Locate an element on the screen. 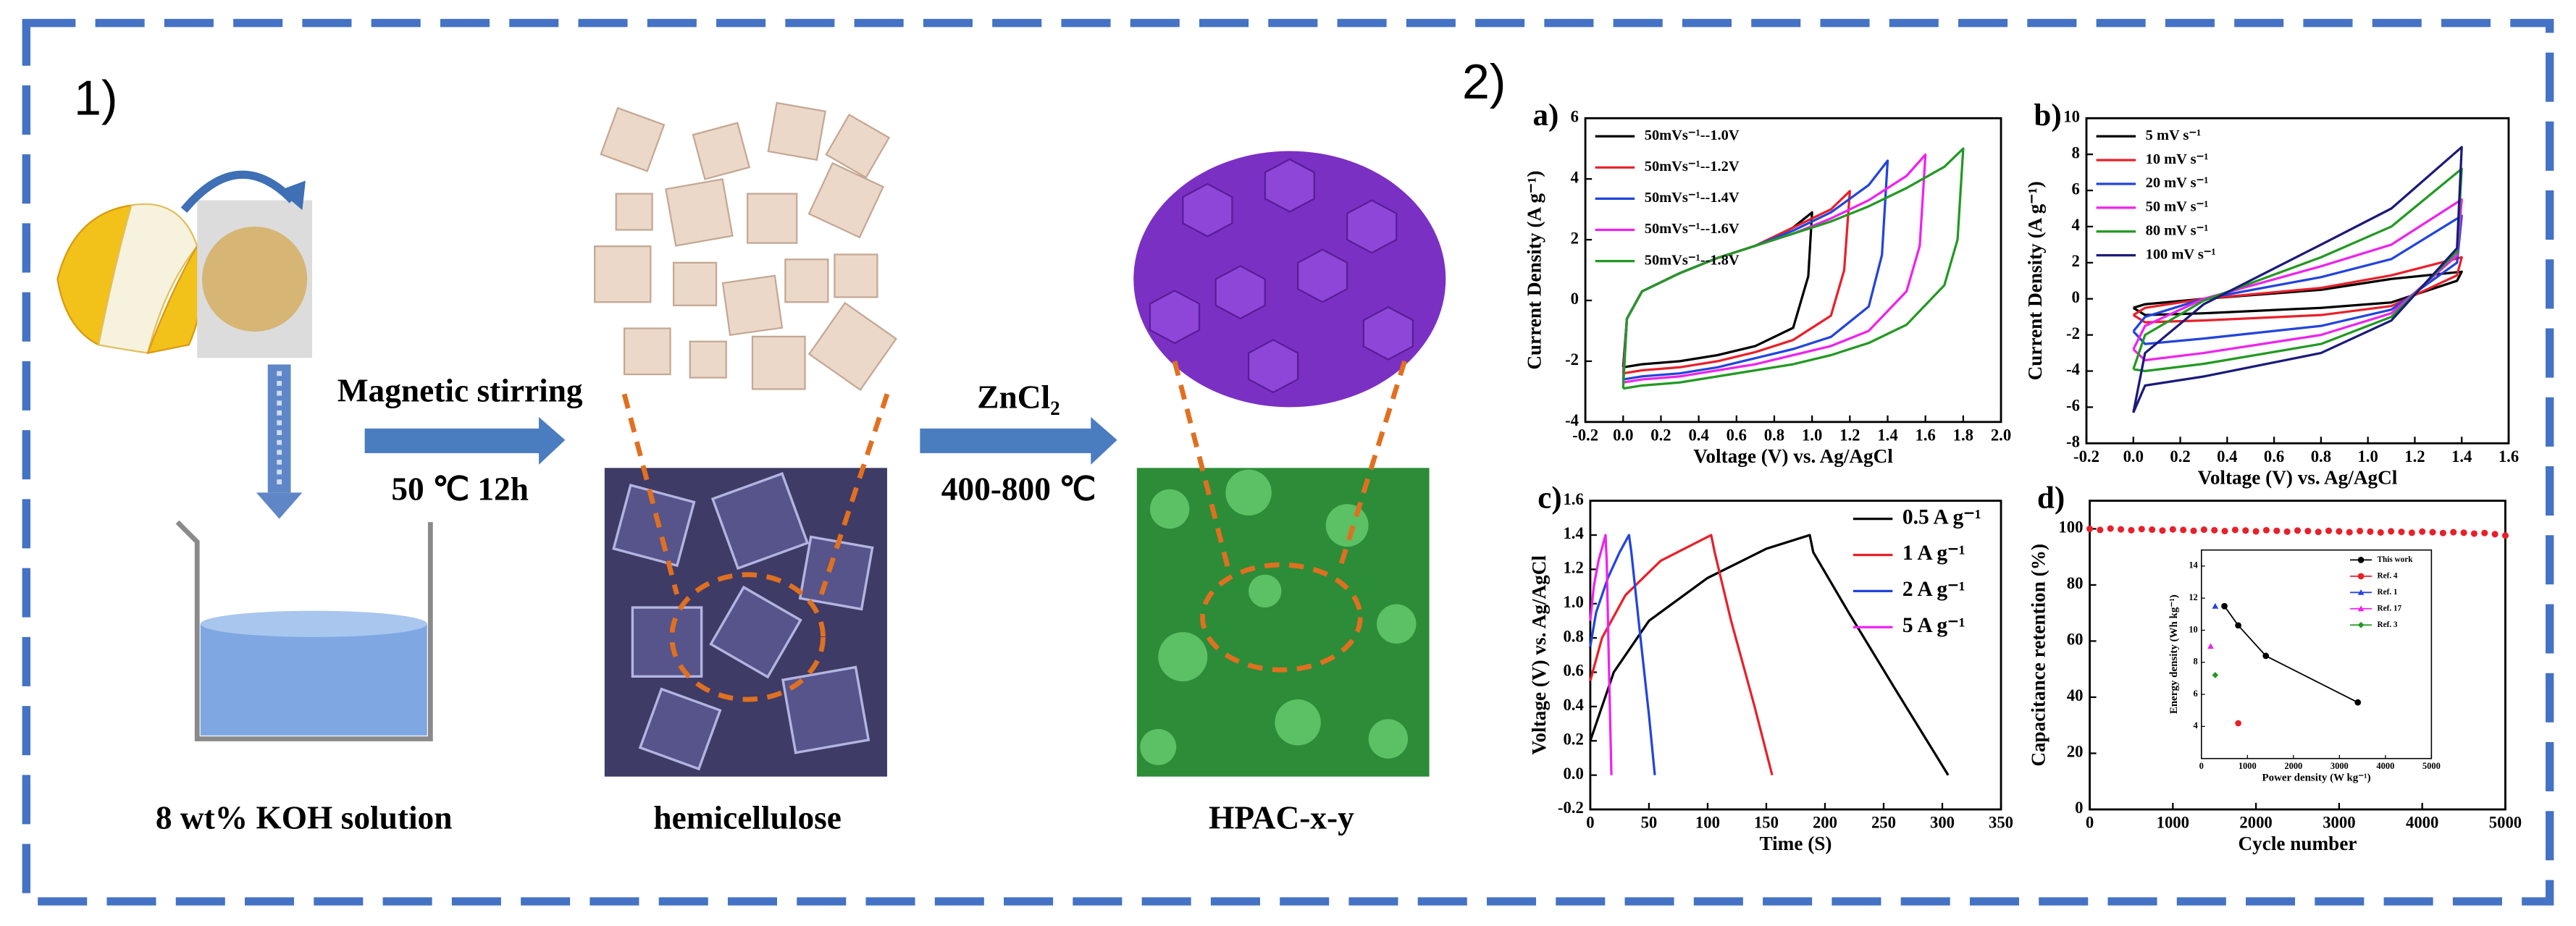 This screenshot has height=926, width=2576. series-line is located at coordinates (1681, 655).